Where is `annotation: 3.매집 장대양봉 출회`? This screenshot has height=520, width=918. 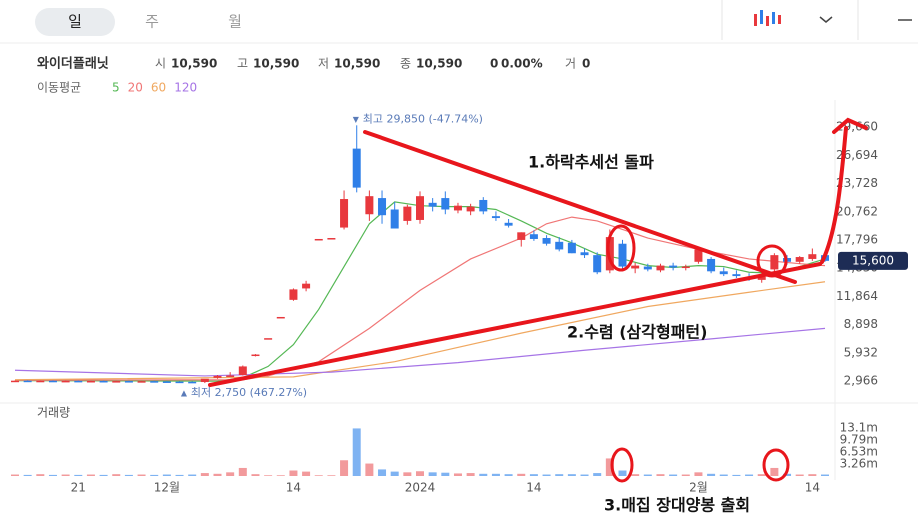 annotation: 3.매집 장대양봉 출회 is located at coordinates (677, 505).